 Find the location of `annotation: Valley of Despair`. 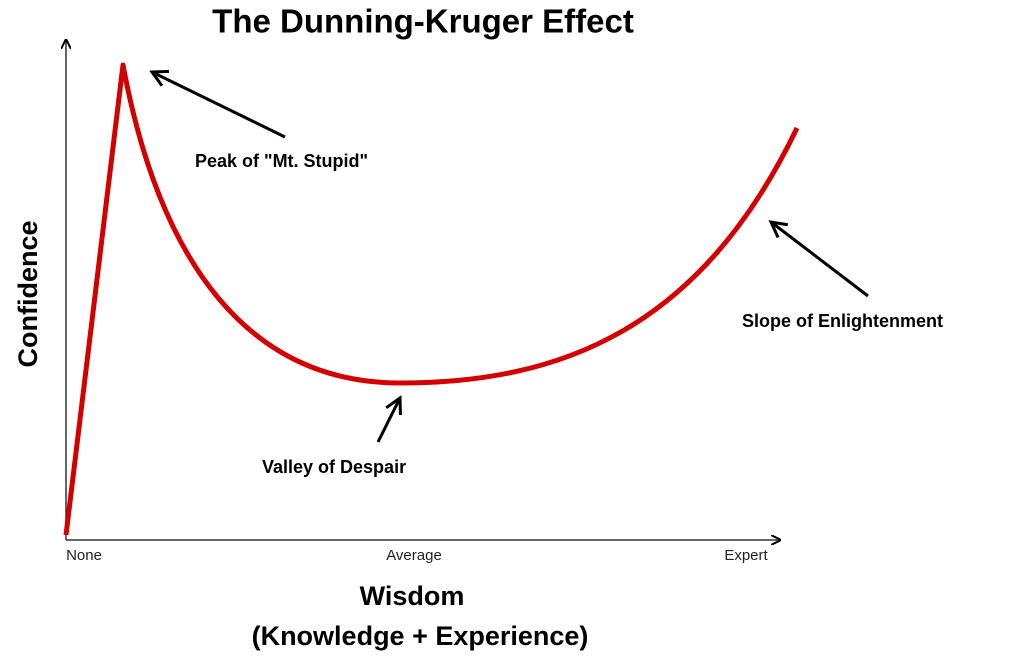

annotation: Valley of Despair is located at coordinates (334, 467).